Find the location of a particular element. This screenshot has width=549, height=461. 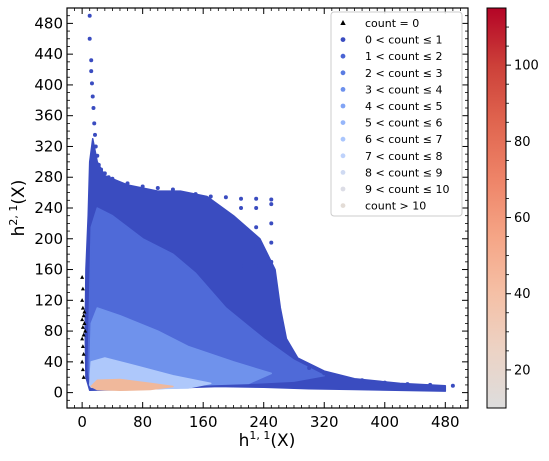

y-tick-label-3: 120 is located at coordinates (48, 300).